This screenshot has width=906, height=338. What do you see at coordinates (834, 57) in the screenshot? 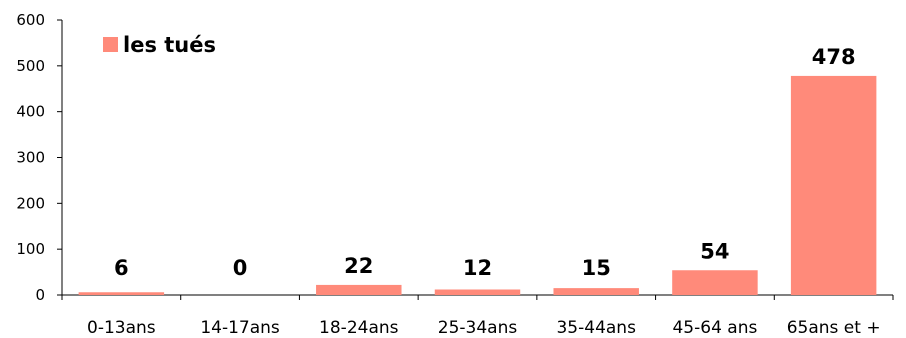
I see `data-label: 478` at bounding box center [834, 57].